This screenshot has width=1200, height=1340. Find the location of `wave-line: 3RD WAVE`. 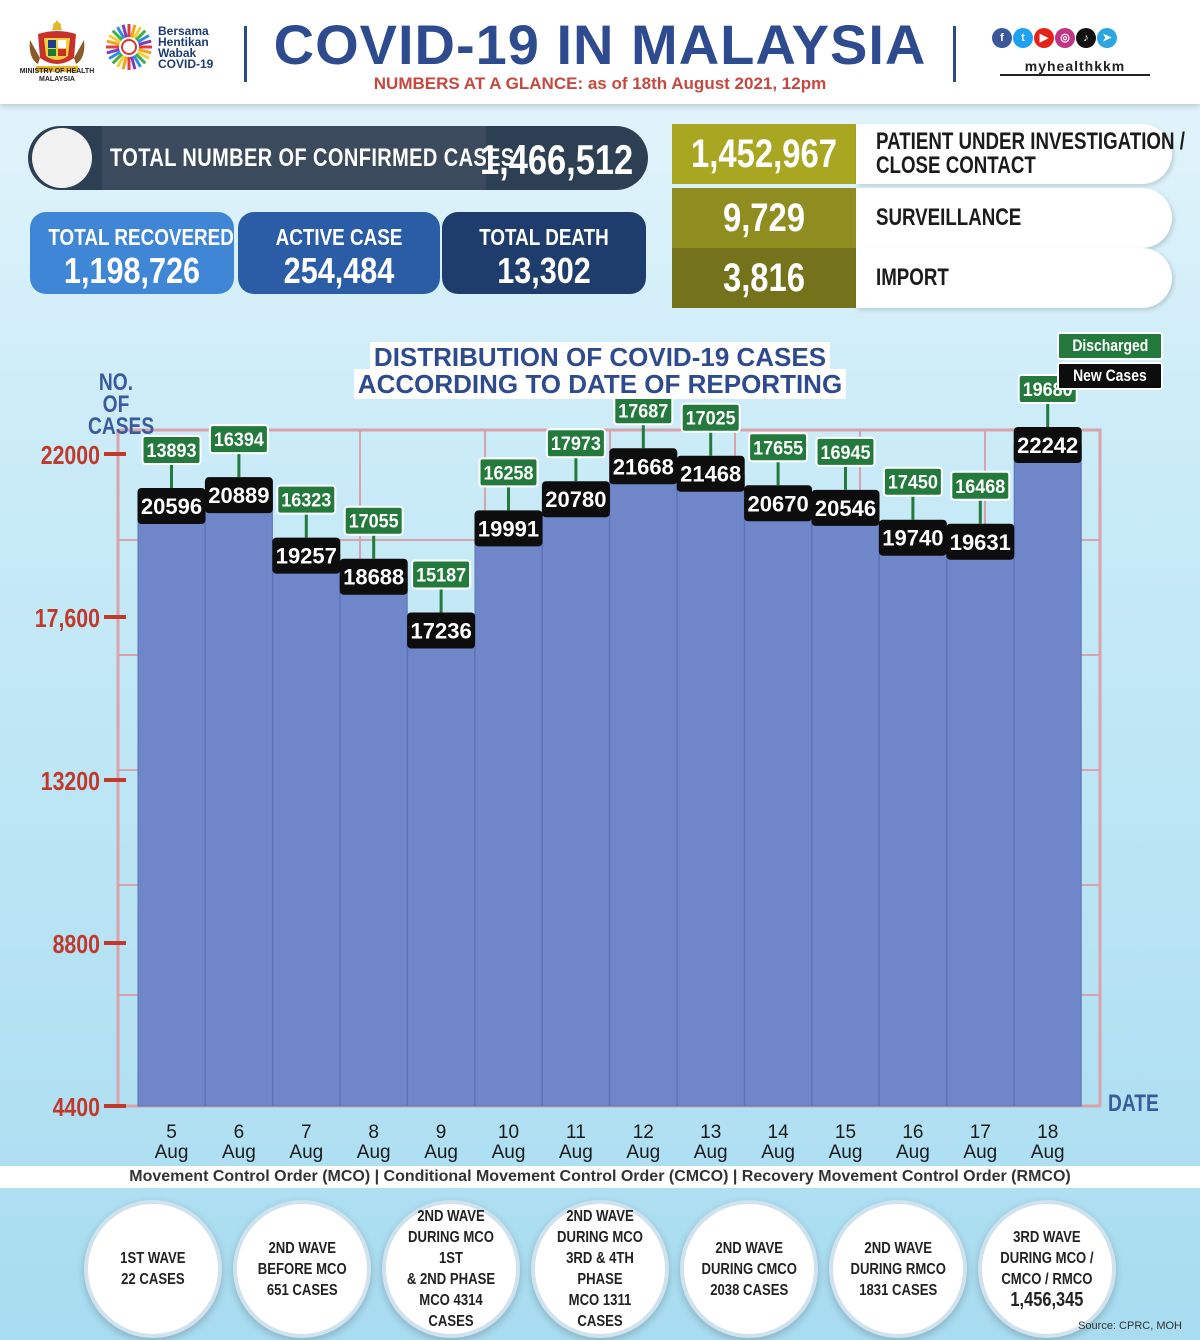

wave-line: 3RD WAVE is located at coordinates (1047, 1237).